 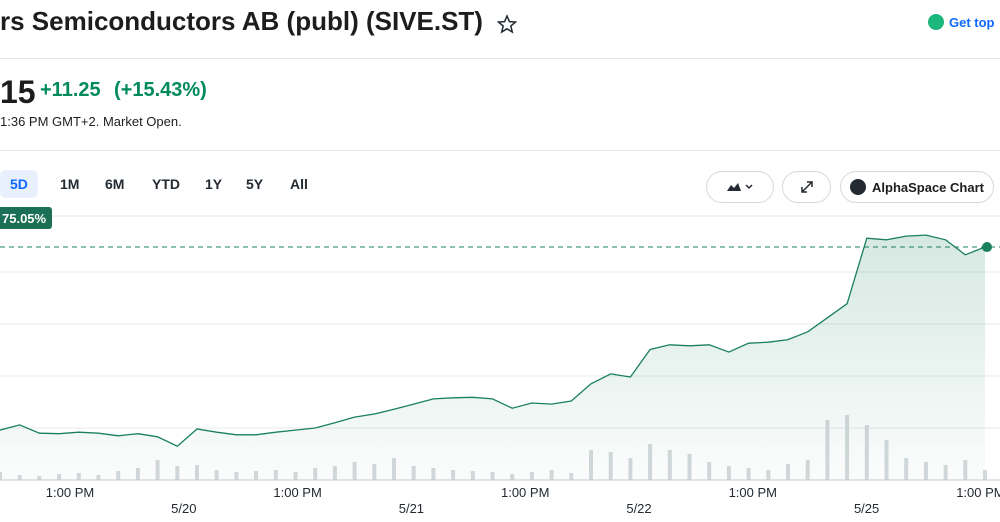 What do you see at coordinates (214, 184) in the screenshot?
I see `range-tab: 1Y` at bounding box center [214, 184].